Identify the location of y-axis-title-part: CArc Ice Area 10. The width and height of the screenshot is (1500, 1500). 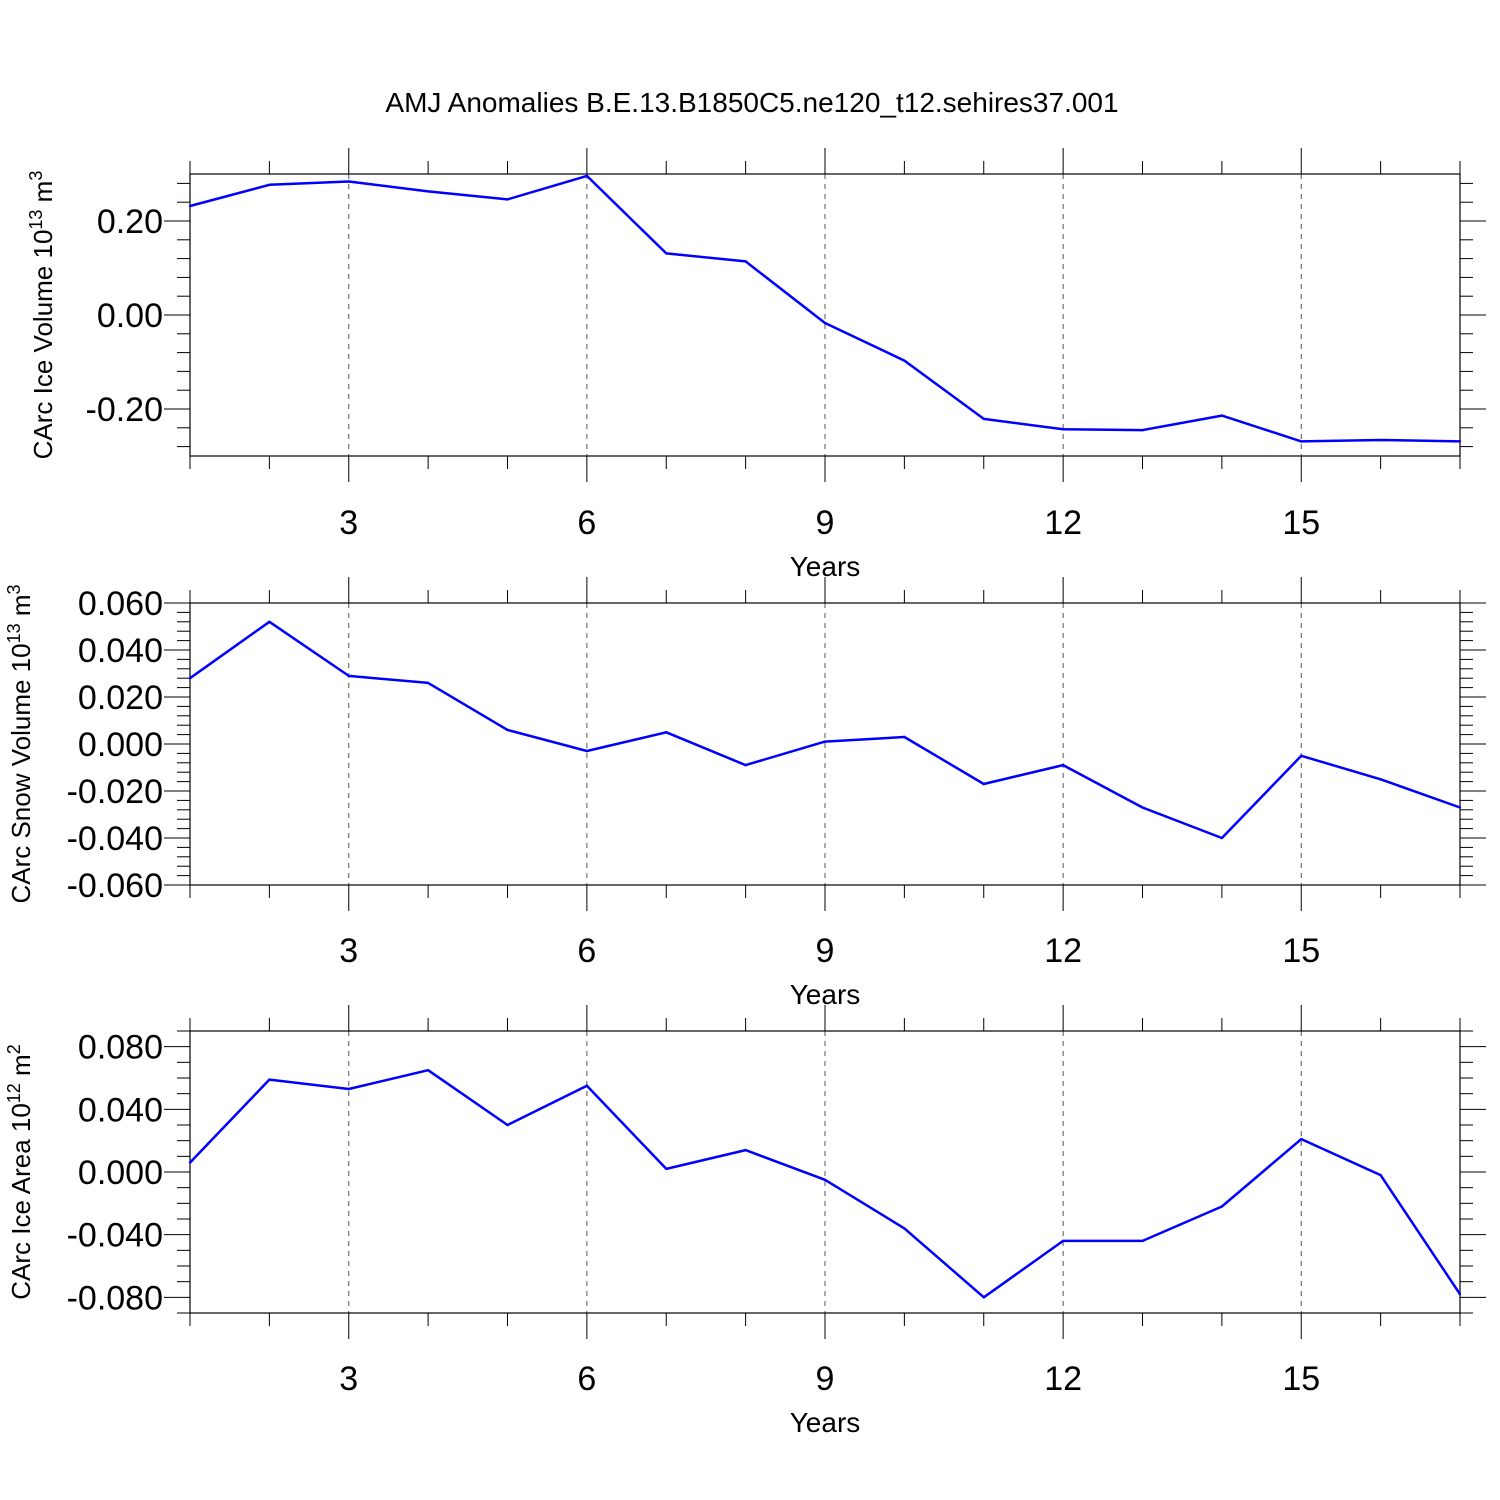
(21, 1201).